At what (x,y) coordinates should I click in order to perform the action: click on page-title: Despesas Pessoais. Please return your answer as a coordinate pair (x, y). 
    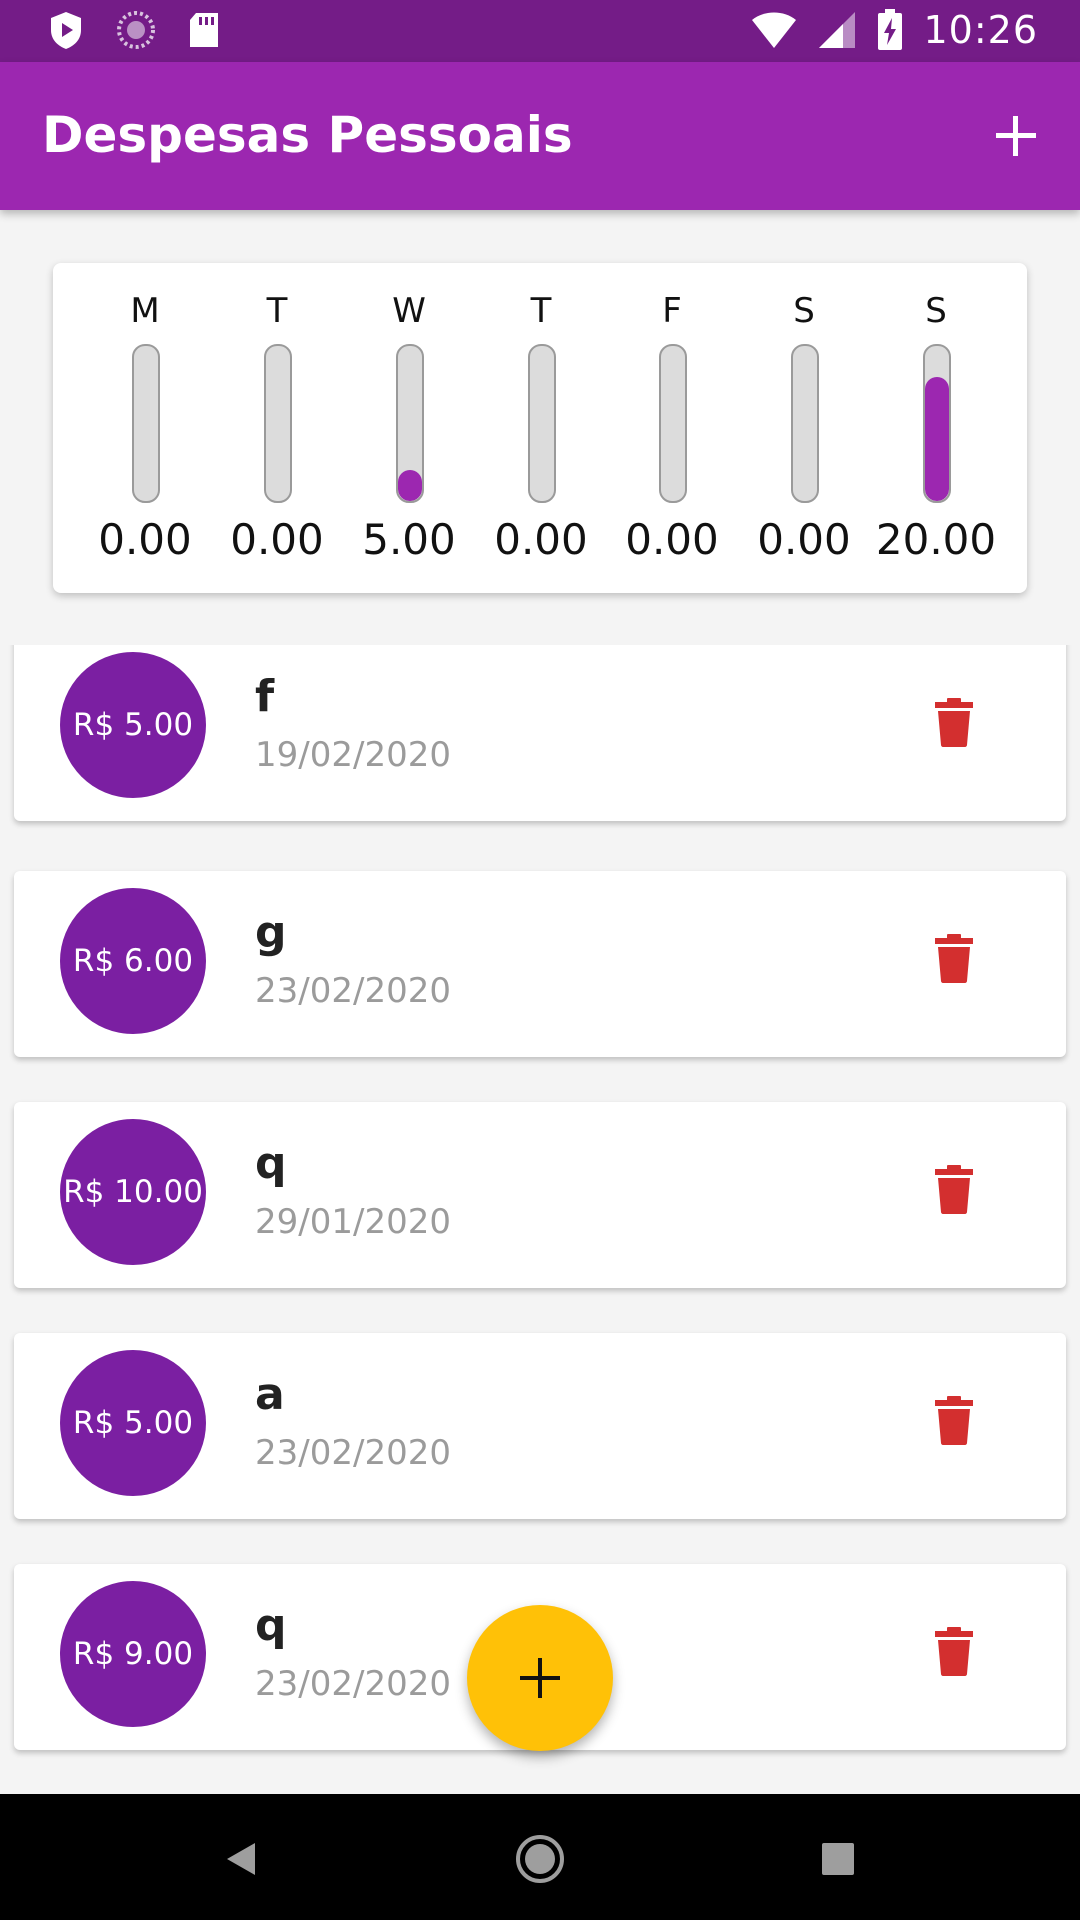
    Looking at the image, I should click on (307, 135).